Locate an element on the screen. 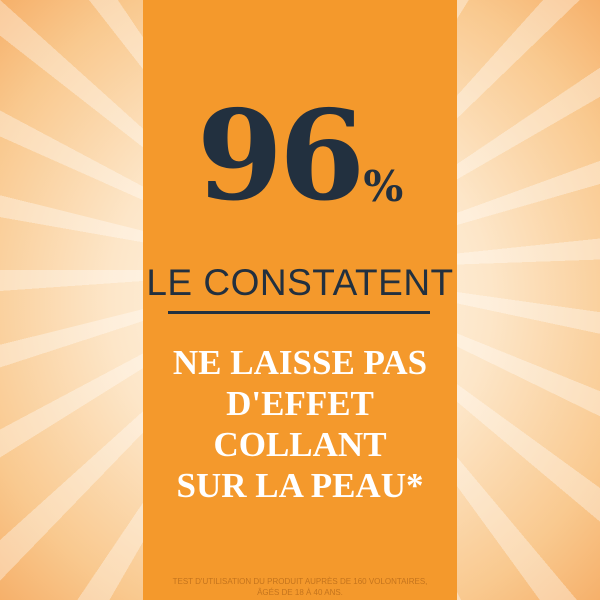  claim-line: NE LAISSE PAS is located at coordinates (300, 362).